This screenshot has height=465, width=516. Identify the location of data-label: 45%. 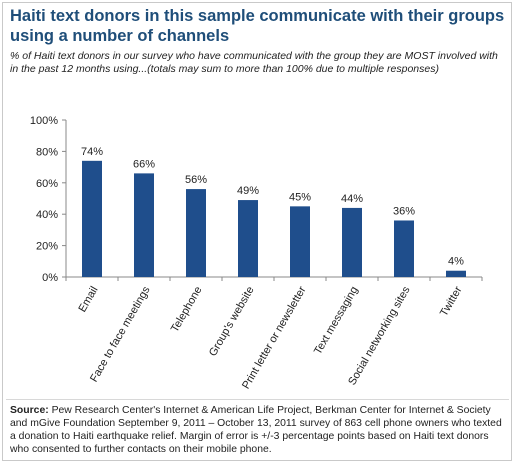
(300, 197).